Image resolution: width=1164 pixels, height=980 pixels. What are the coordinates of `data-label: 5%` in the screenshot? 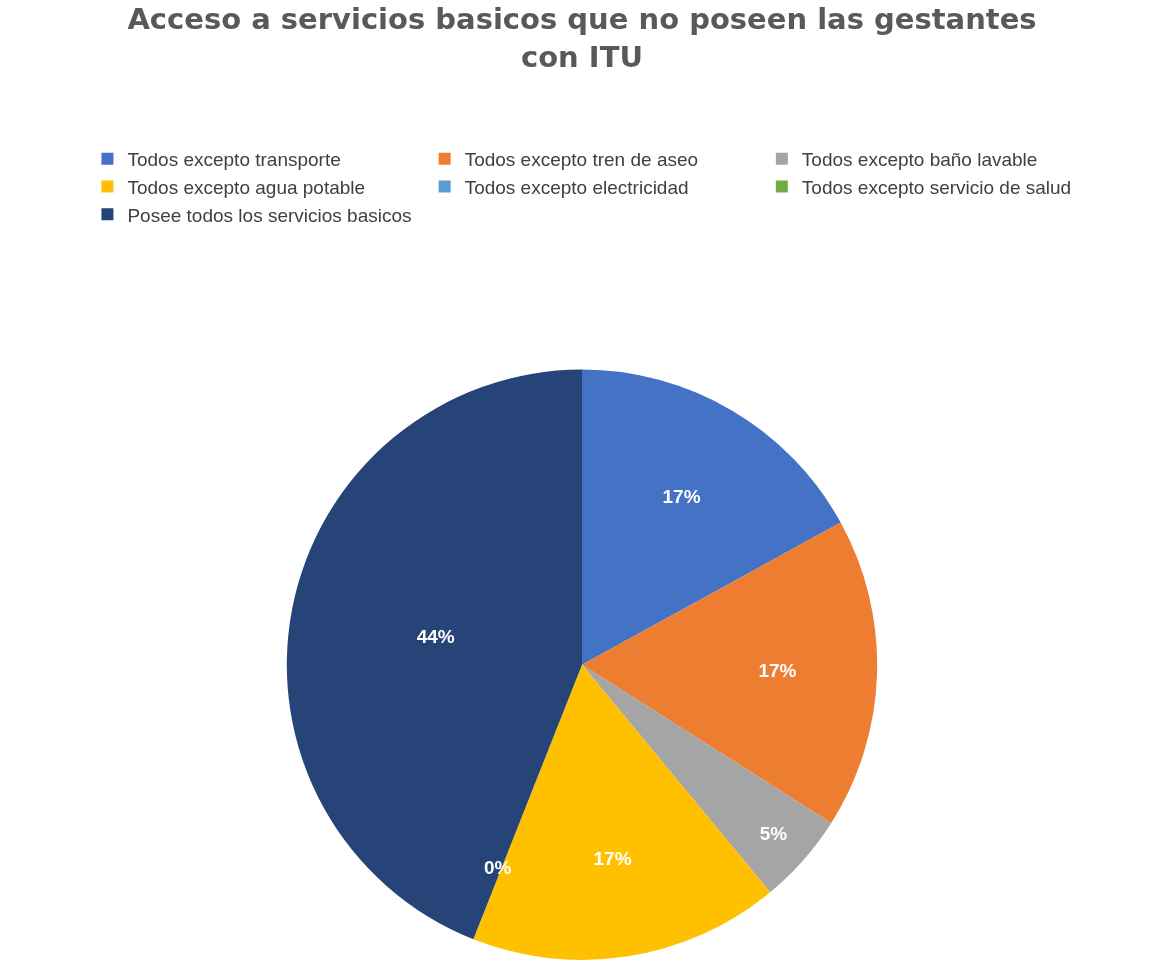 It's located at (773, 834).